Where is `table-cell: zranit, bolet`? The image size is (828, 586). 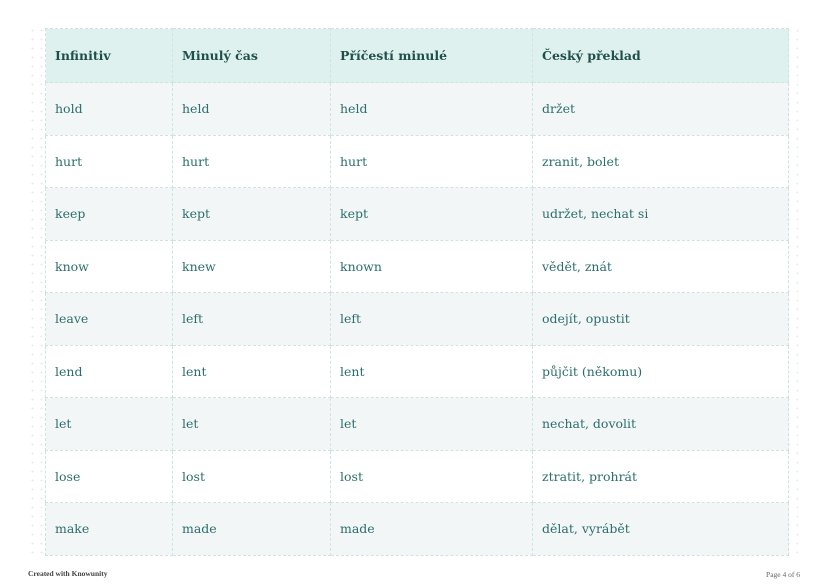 table-cell: zranit, bolet is located at coordinates (660, 161).